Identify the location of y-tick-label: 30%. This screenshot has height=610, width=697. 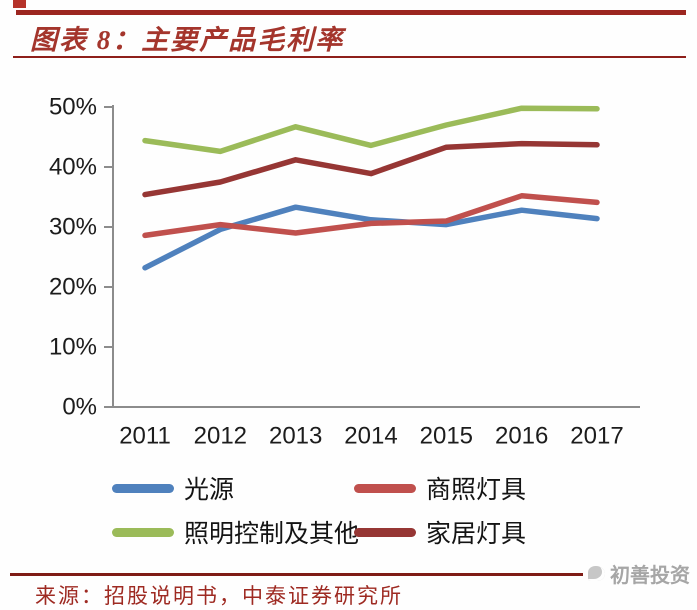
(73, 227).